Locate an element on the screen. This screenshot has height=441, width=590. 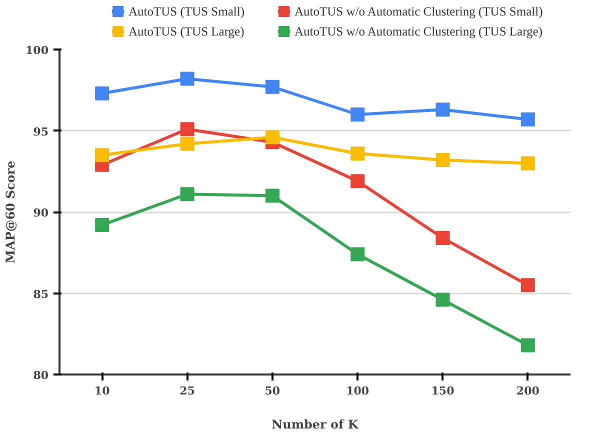
x-tick-label: 10 is located at coordinates (102, 391).